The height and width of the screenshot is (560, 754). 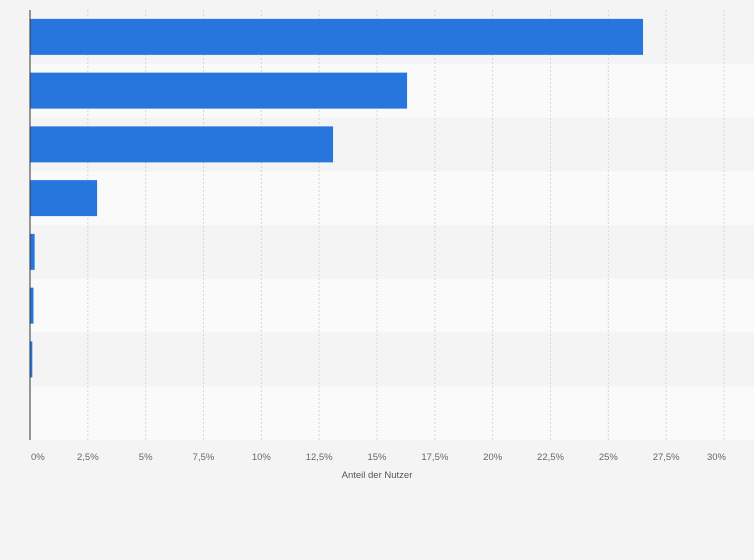 What do you see at coordinates (88, 457) in the screenshot?
I see `x-tick-label: 2,5%` at bounding box center [88, 457].